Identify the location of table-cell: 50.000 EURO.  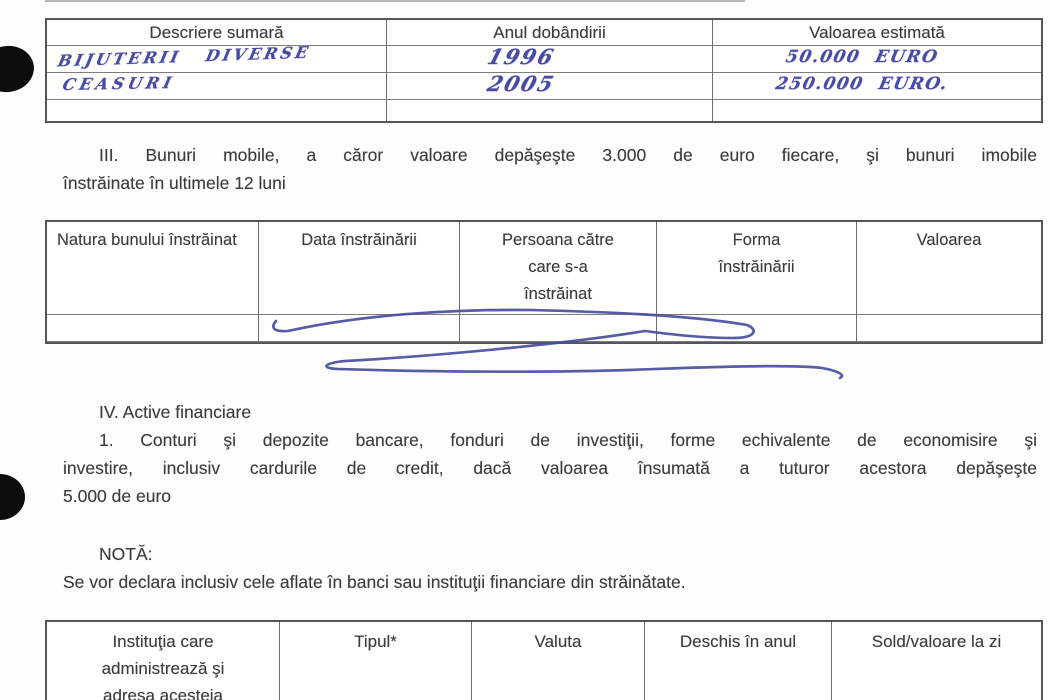
(877, 59).